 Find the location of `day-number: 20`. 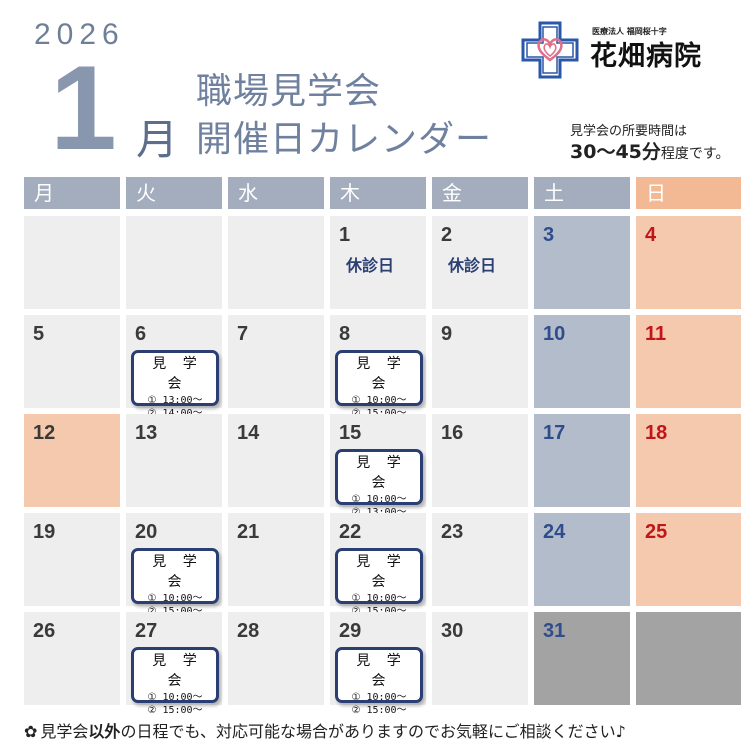

day-number: 20 is located at coordinates (146, 532).